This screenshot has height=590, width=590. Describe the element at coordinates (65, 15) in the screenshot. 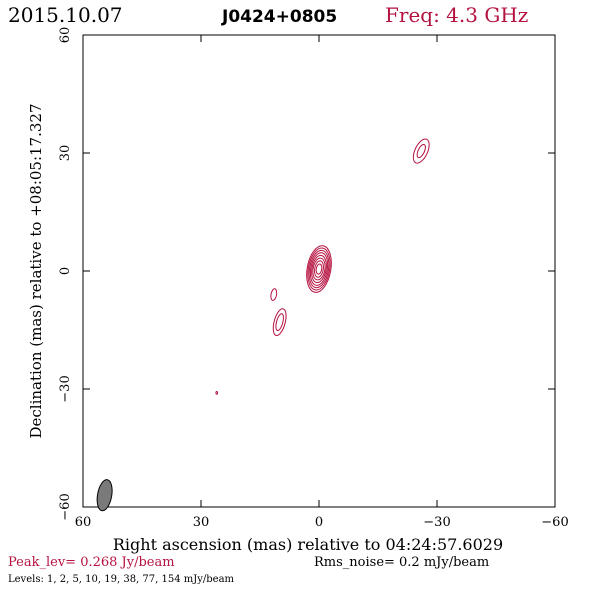

I see `epoch-date: 2015.10.07` at that location.